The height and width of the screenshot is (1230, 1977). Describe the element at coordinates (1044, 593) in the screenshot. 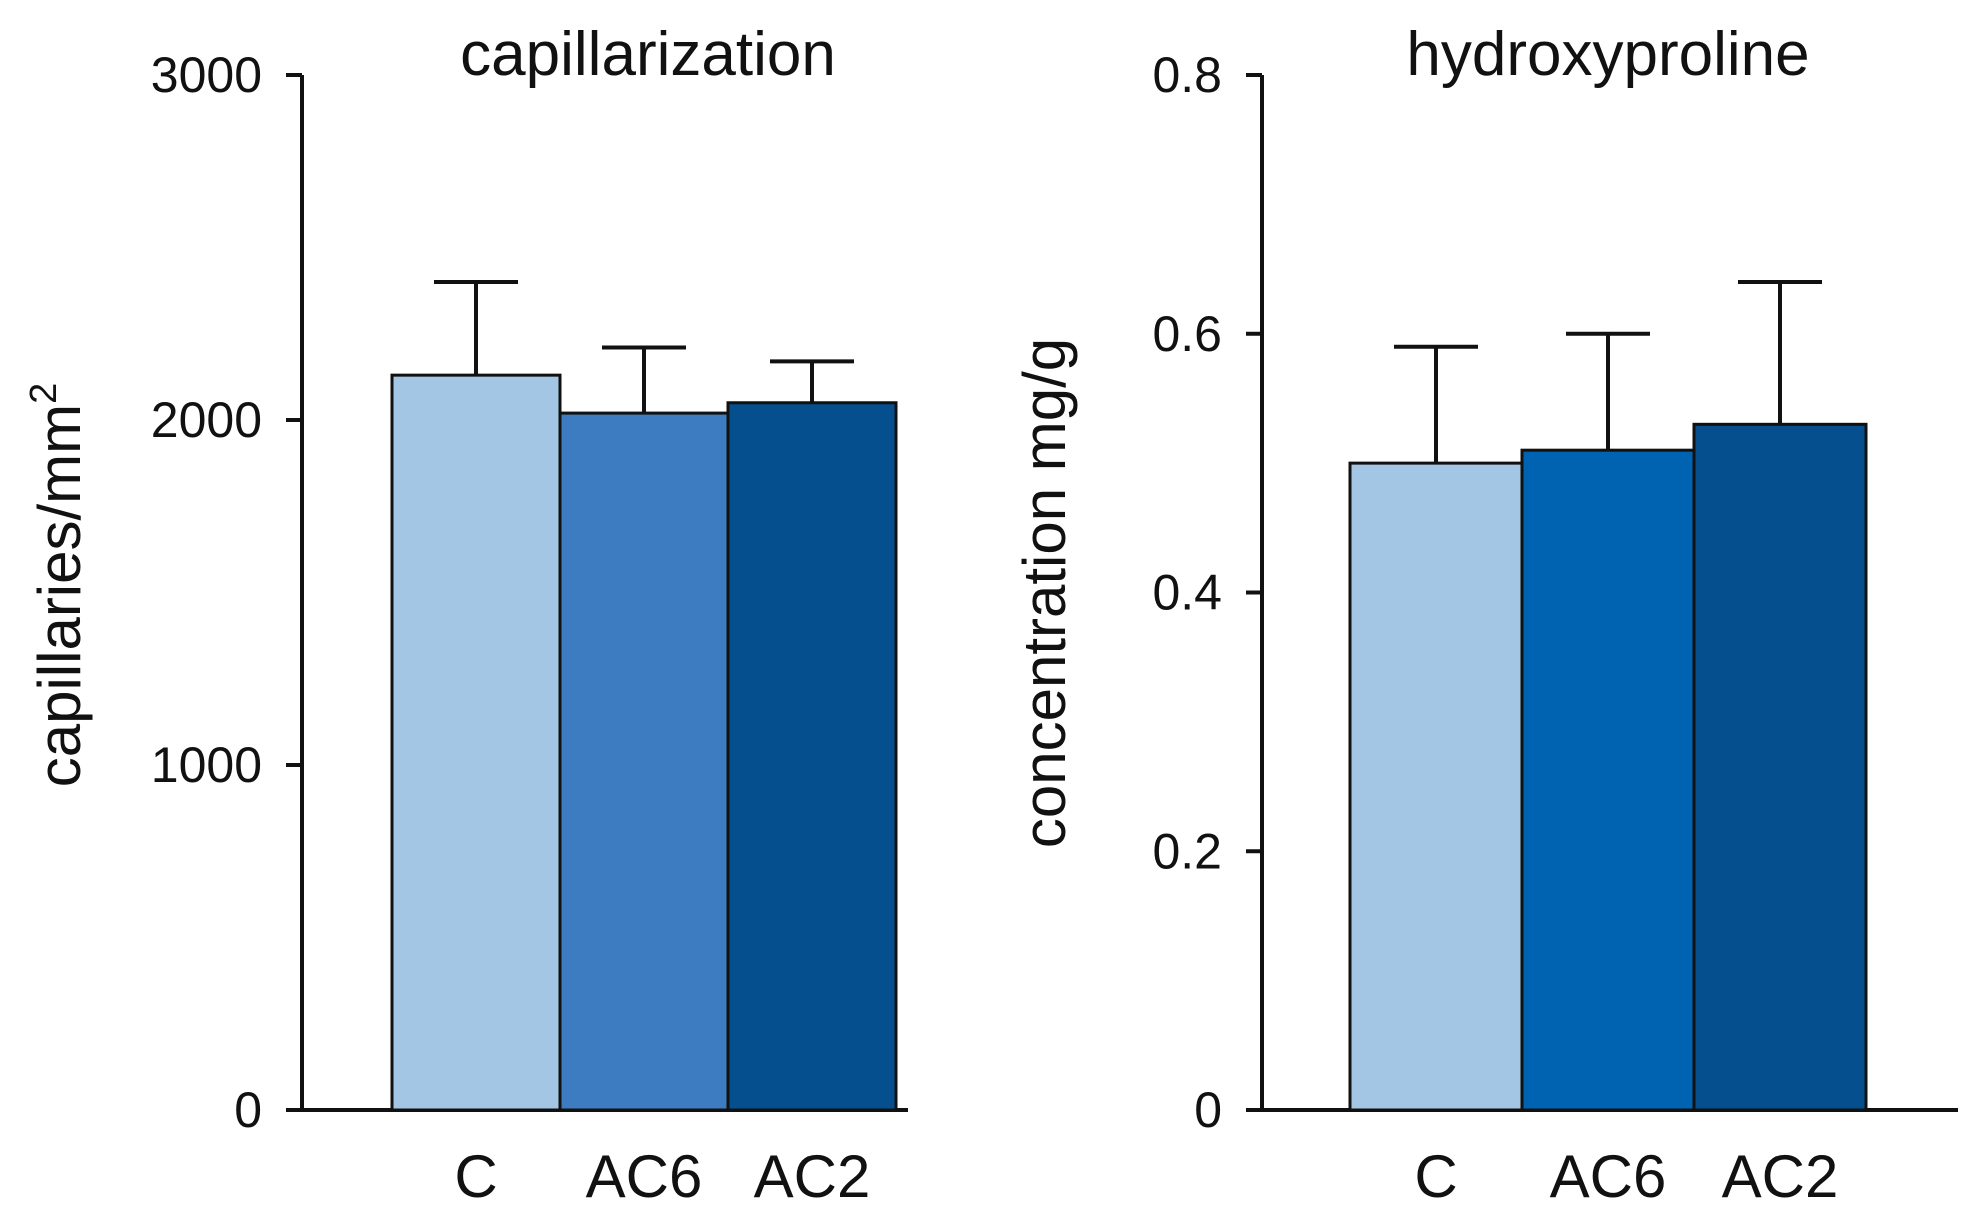

I see `y-axis-label: concentration mg/g` at that location.